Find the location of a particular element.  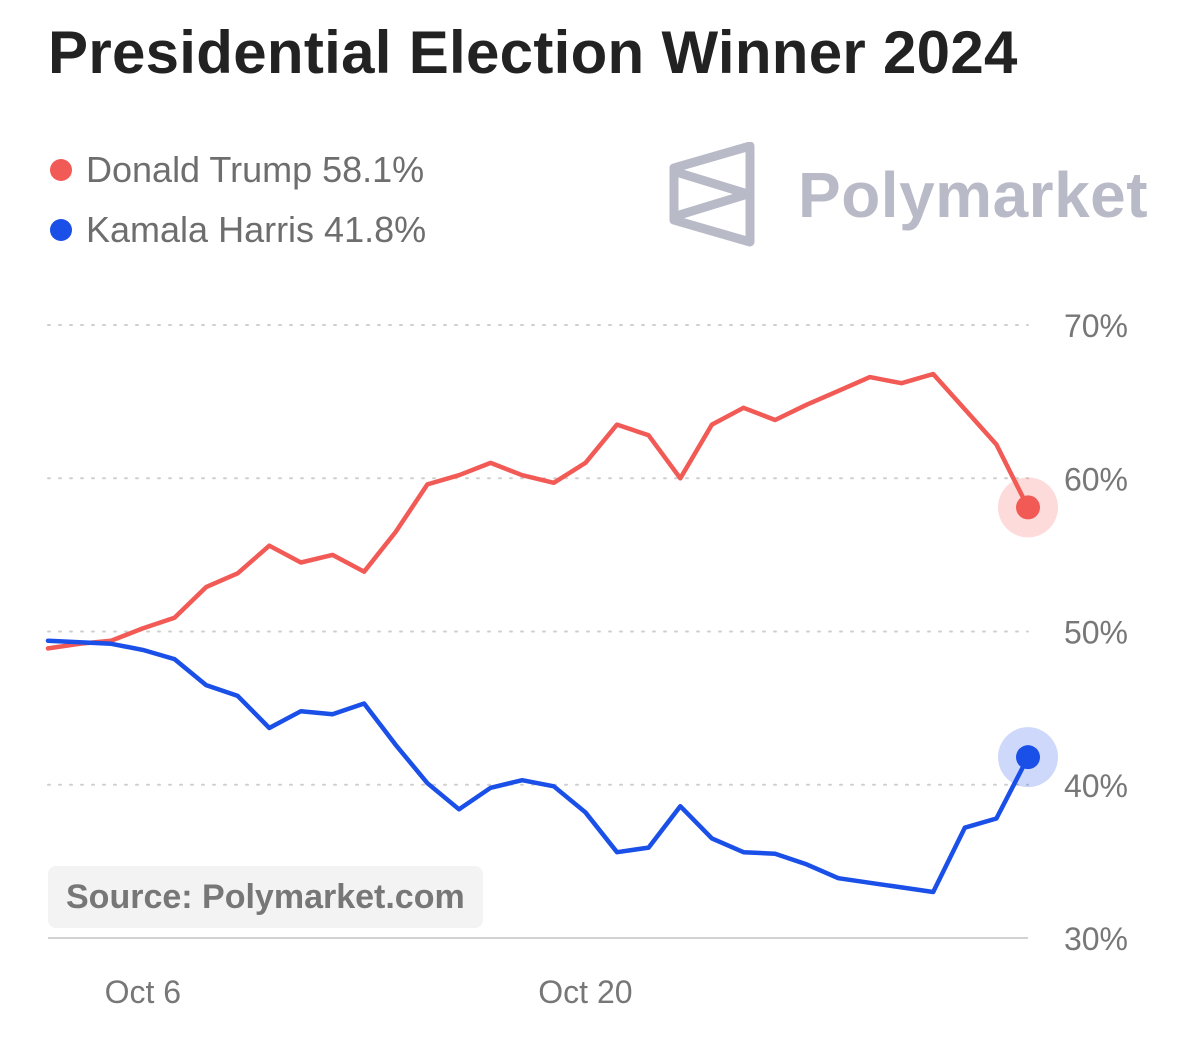

polymarket-logo: Polymarket is located at coordinates (908, 195).